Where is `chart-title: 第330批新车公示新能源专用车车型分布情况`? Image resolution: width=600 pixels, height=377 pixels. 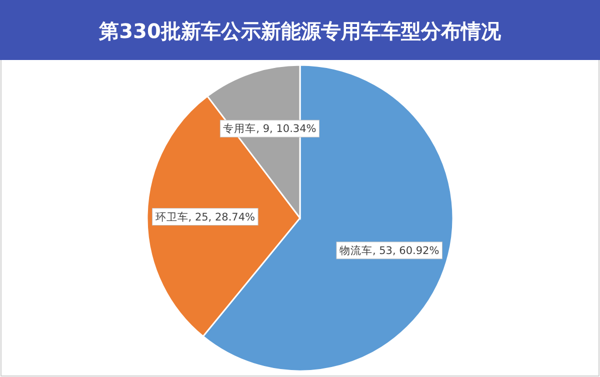
chart-title: 第330批新车公示新能源专用车车型分布情况 is located at coordinates (300, 31).